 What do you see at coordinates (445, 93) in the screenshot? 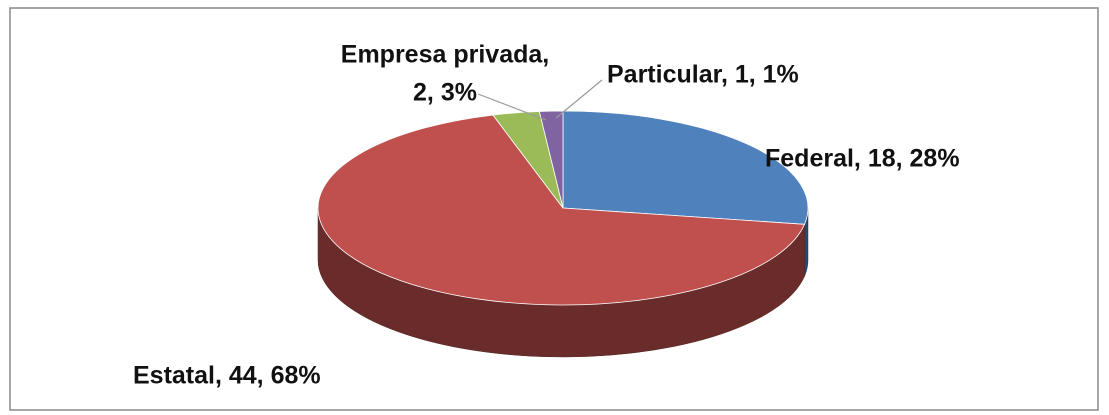
I see `data-label: 2, 3%` at bounding box center [445, 93].